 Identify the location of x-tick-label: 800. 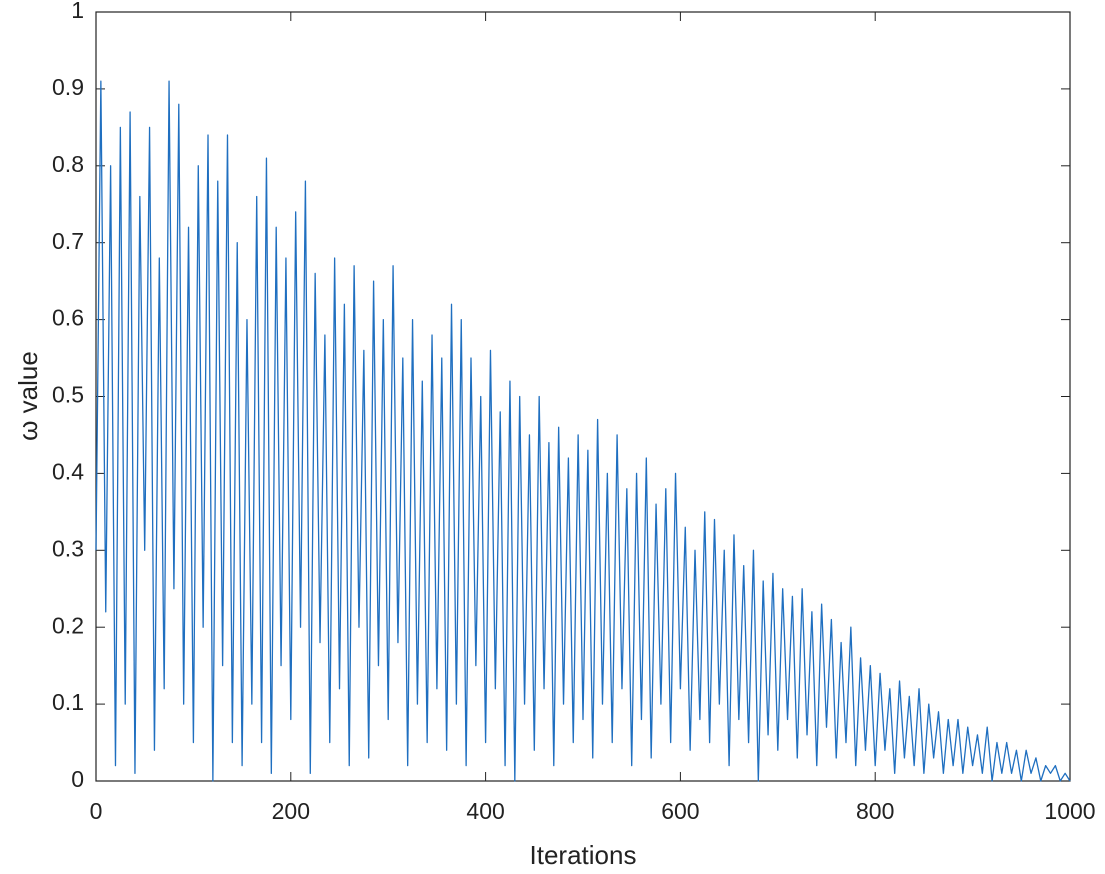
(875, 811).